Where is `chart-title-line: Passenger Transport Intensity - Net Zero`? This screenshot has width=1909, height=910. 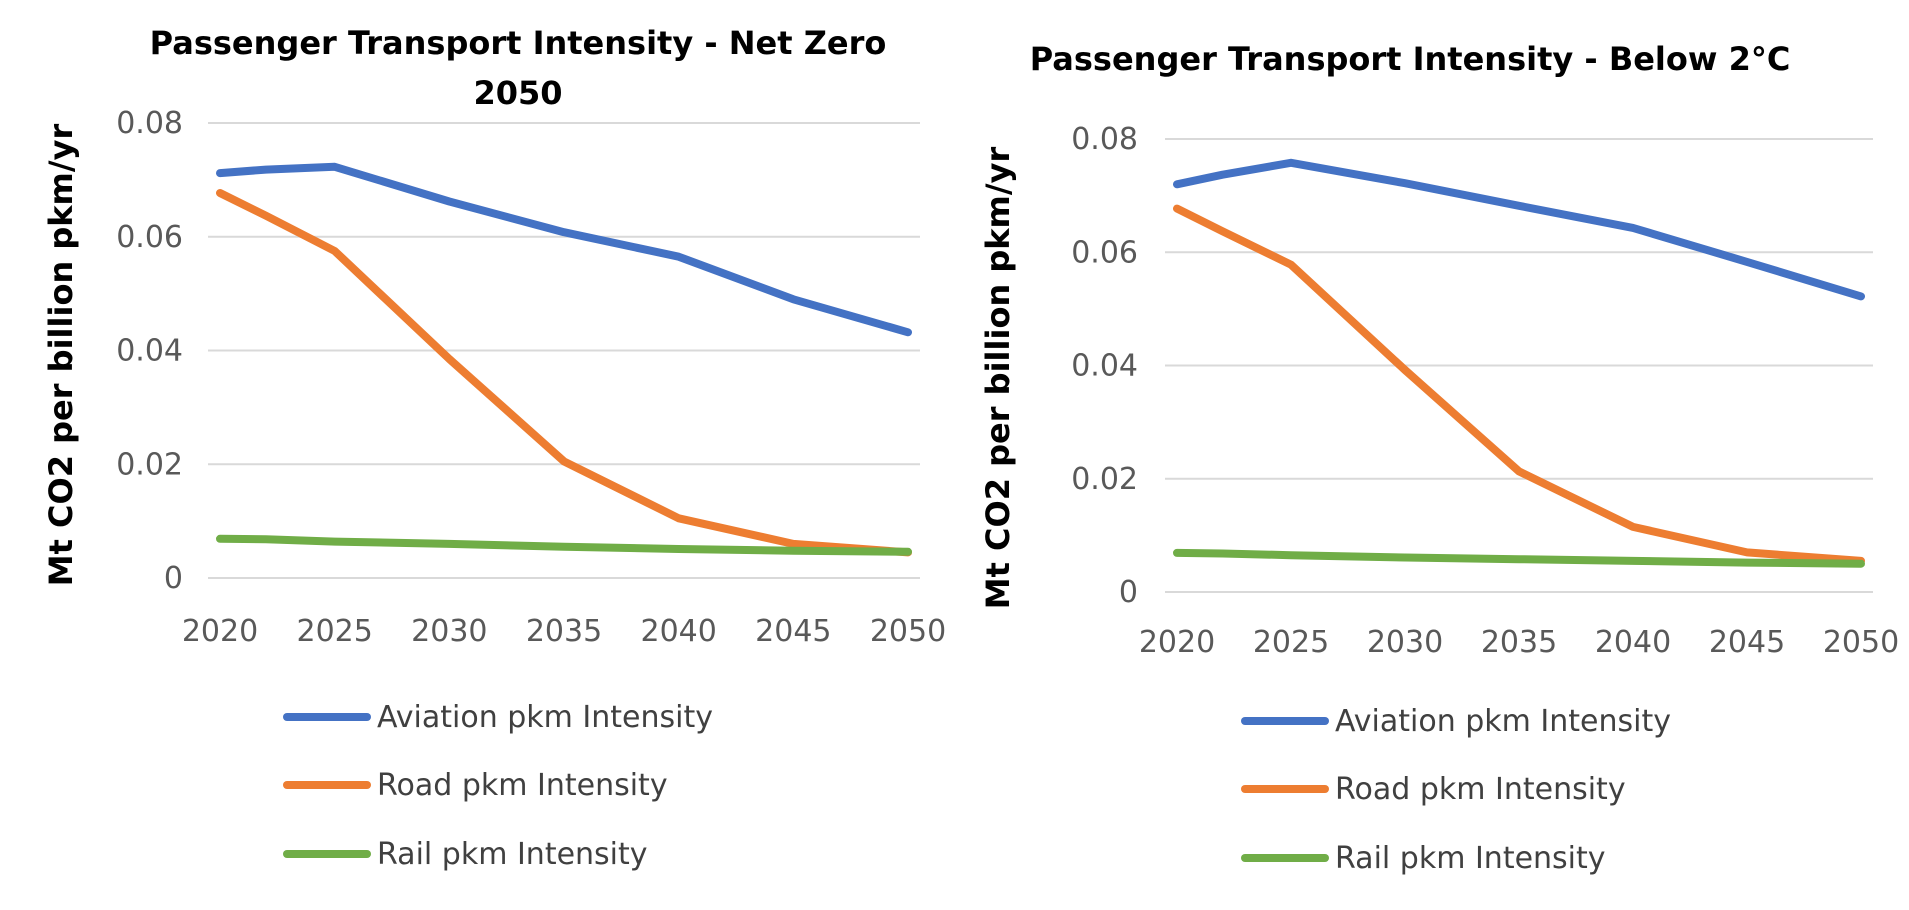 chart-title-line: Passenger Transport Intensity - Net Zero is located at coordinates (518, 43).